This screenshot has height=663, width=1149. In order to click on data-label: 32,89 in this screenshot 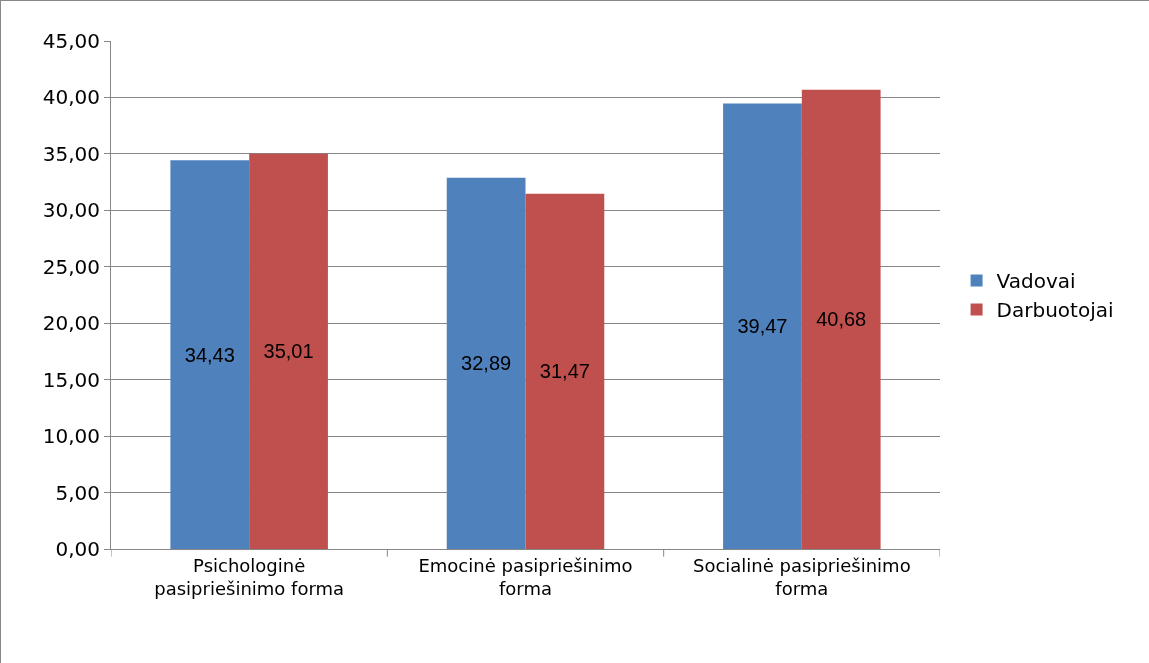, I will do `click(486, 363)`.